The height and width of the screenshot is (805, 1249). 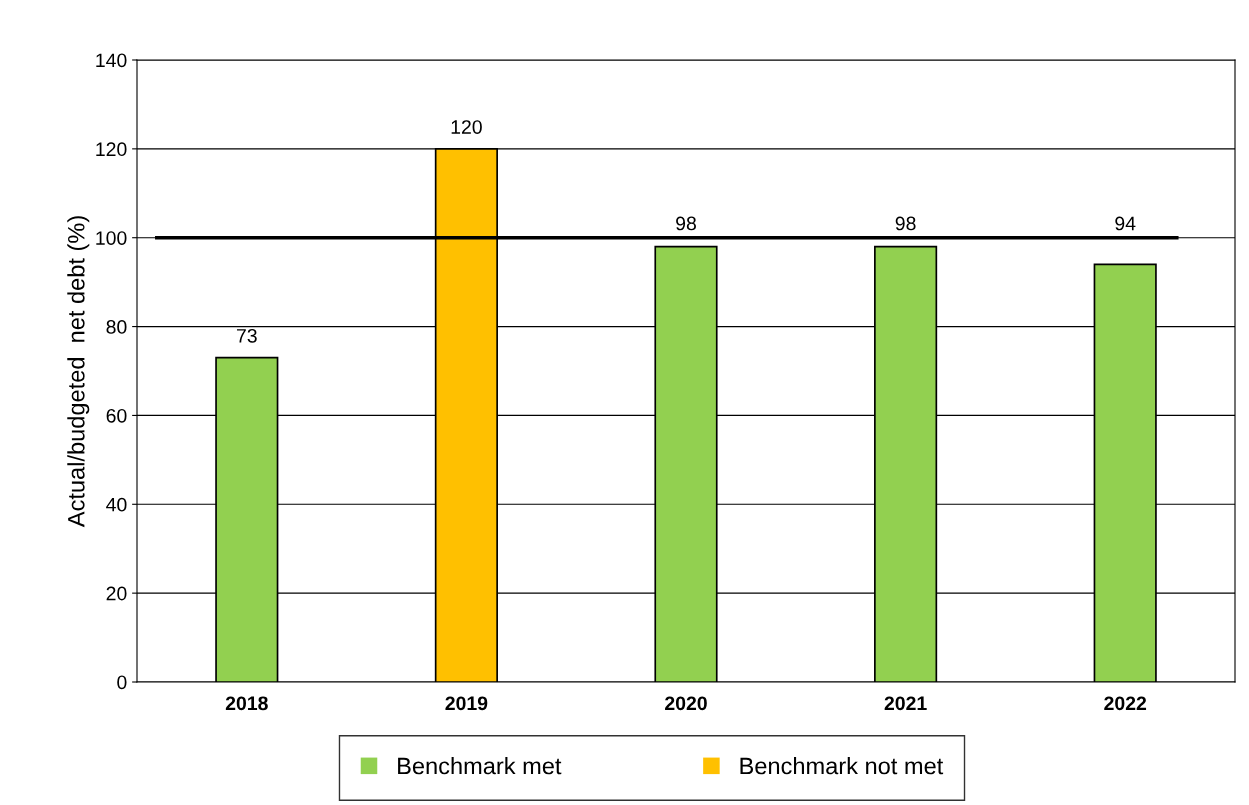 What do you see at coordinates (116, 504) in the screenshot?
I see `y-tick-label: 40` at bounding box center [116, 504].